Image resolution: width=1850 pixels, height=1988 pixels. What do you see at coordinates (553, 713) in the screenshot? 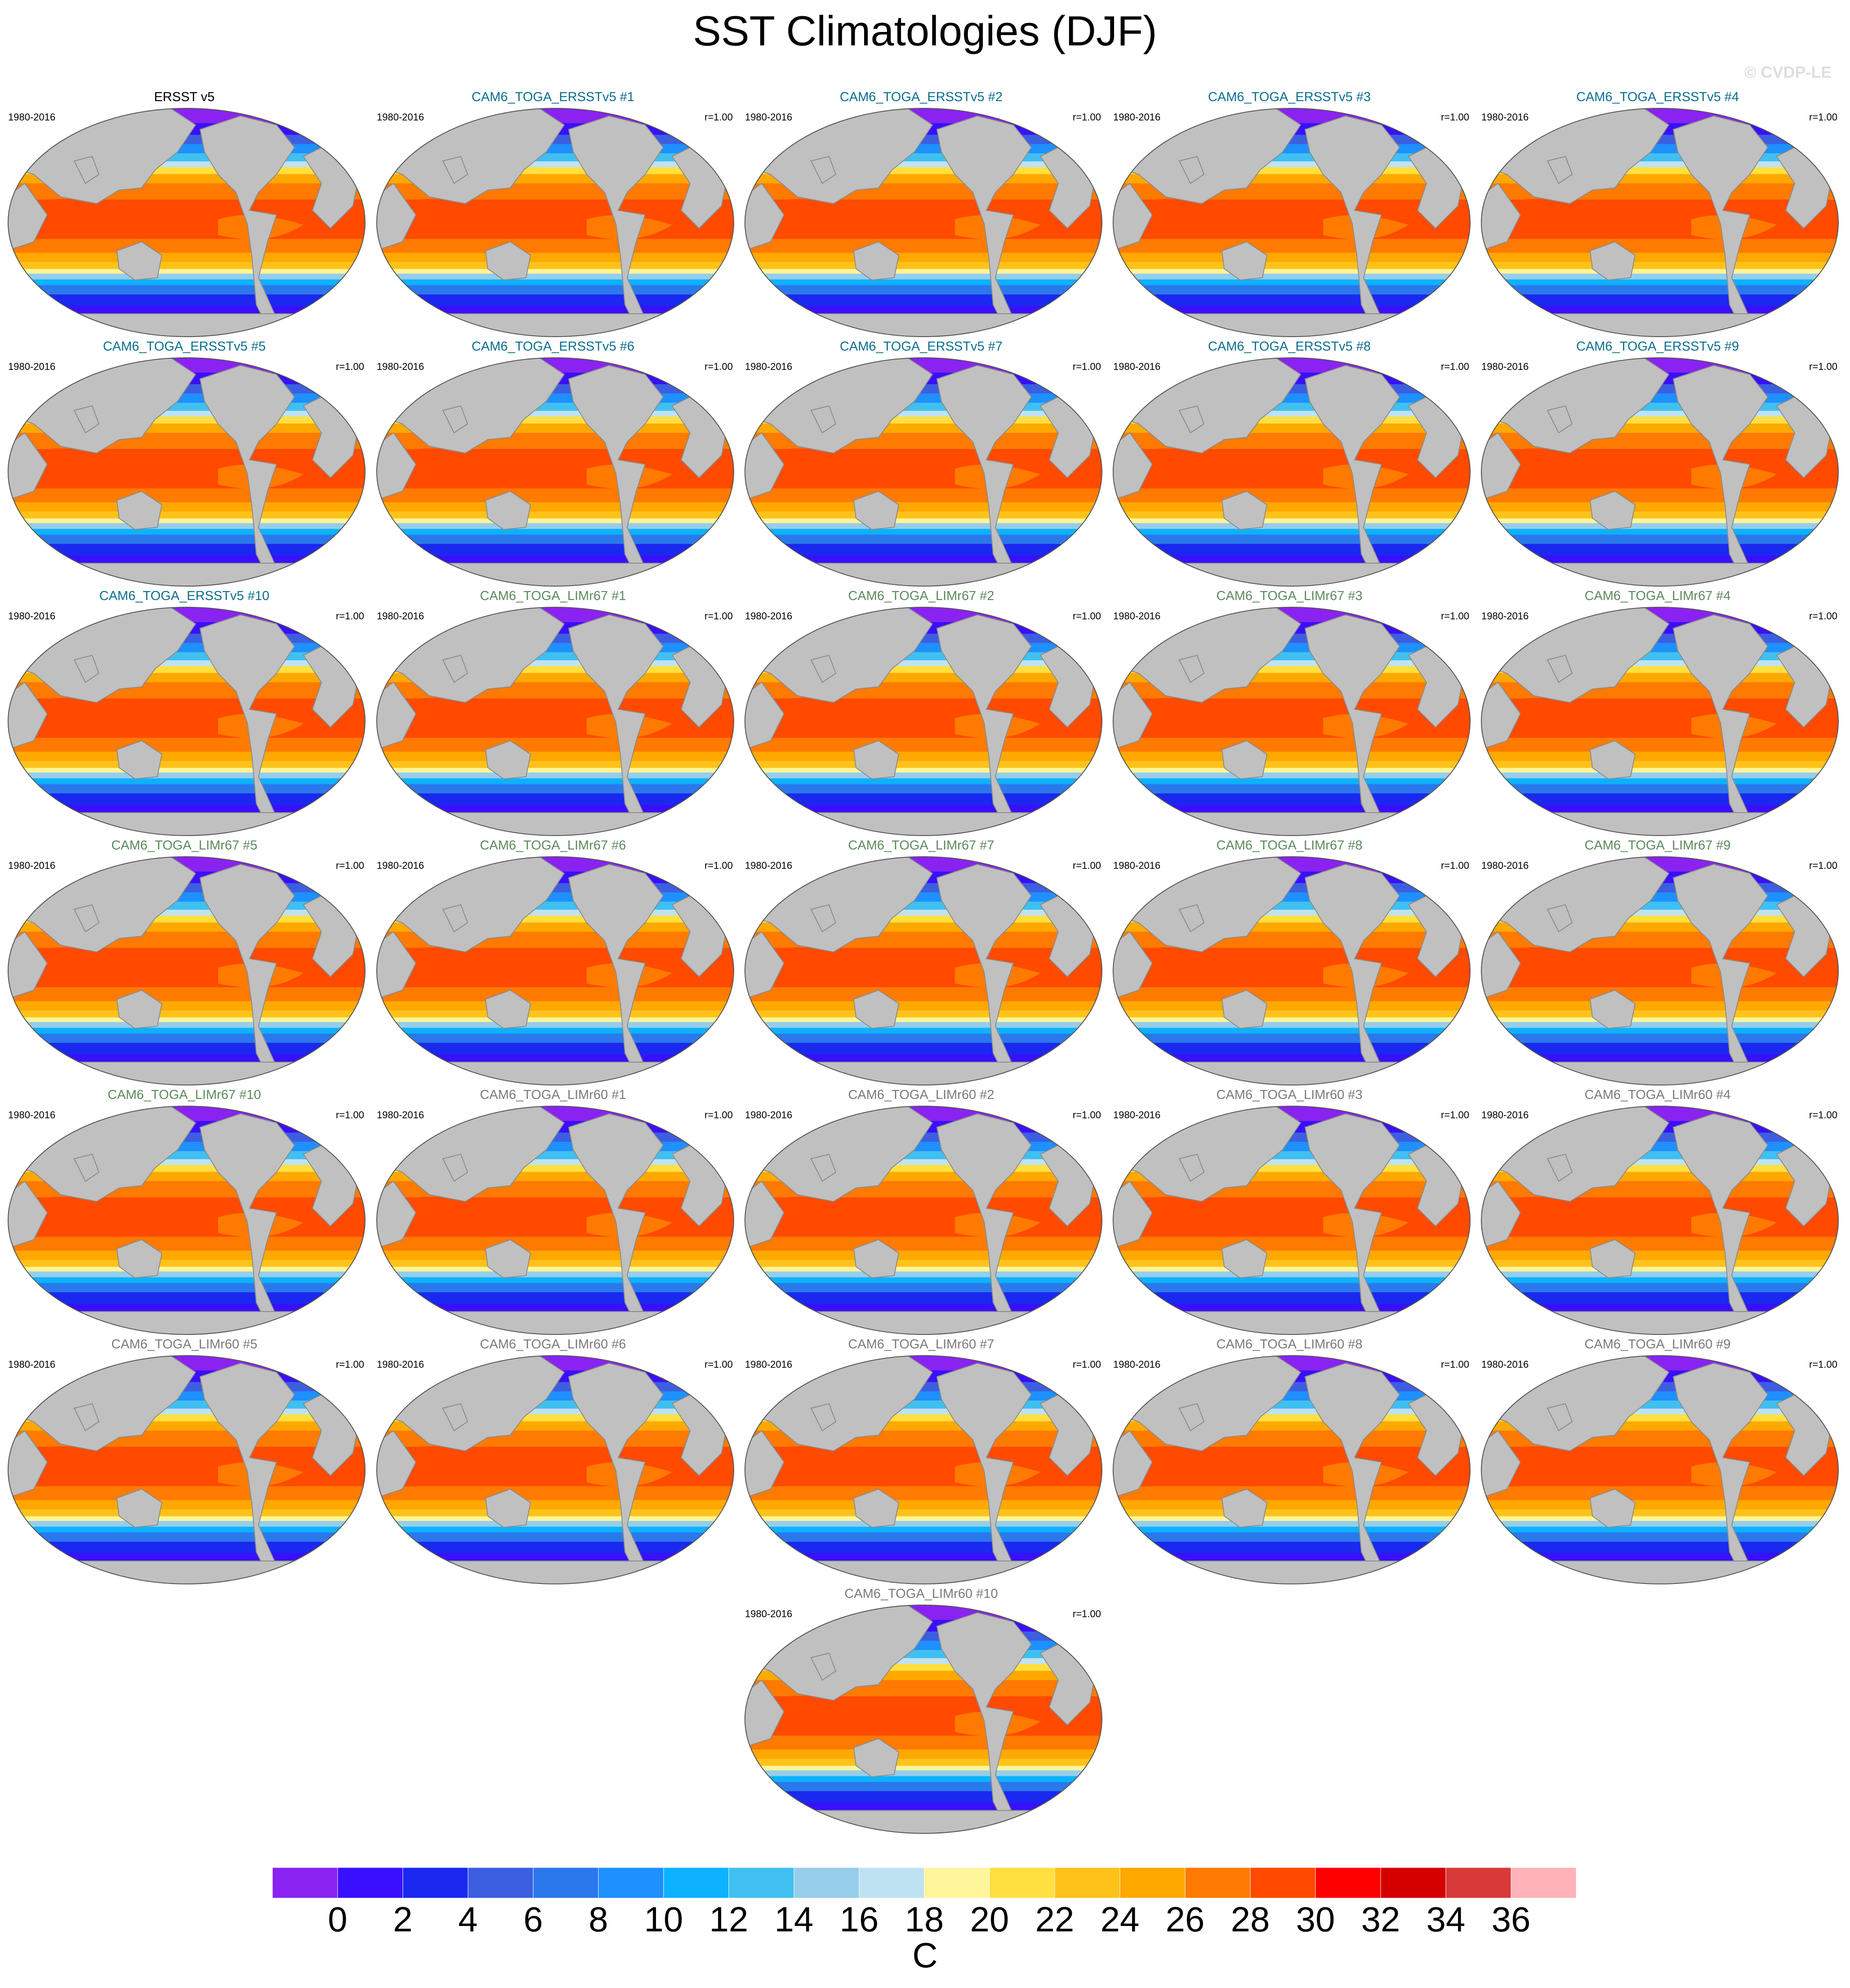
I see `map-panel: CAM6_TOGA_LIMr67 #1 1980-2016 r=1.00` at bounding box center [553, 713].